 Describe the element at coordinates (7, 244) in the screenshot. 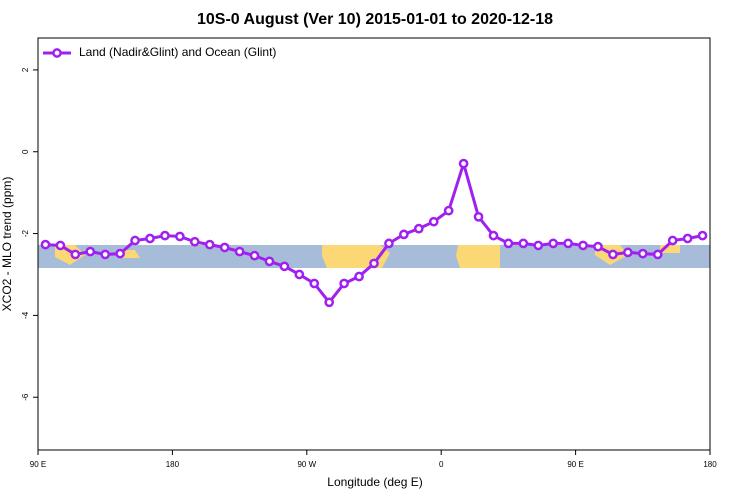

I see `y-axis-label: XCO2 - MLO trend (ppm)` at that location.